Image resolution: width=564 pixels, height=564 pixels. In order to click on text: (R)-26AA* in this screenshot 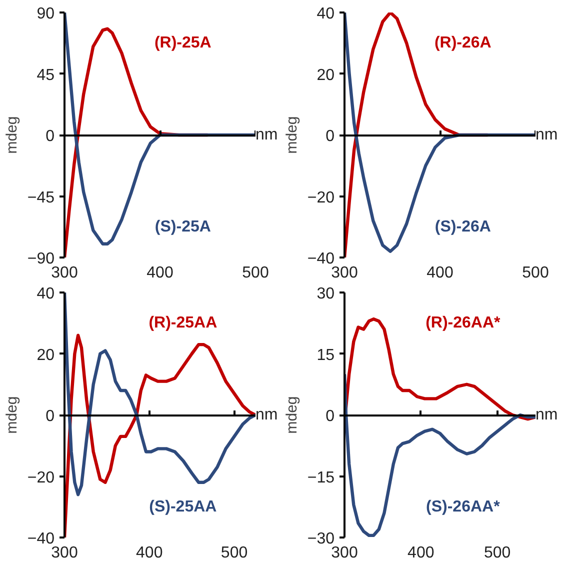, I will do `click(464, 323)`.